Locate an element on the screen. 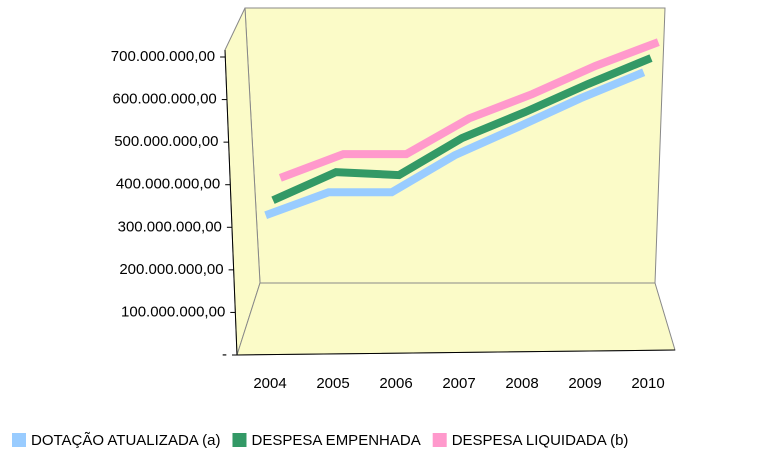  y-tick-label: 200.000.000,00 is located at coordinates (171, 269).